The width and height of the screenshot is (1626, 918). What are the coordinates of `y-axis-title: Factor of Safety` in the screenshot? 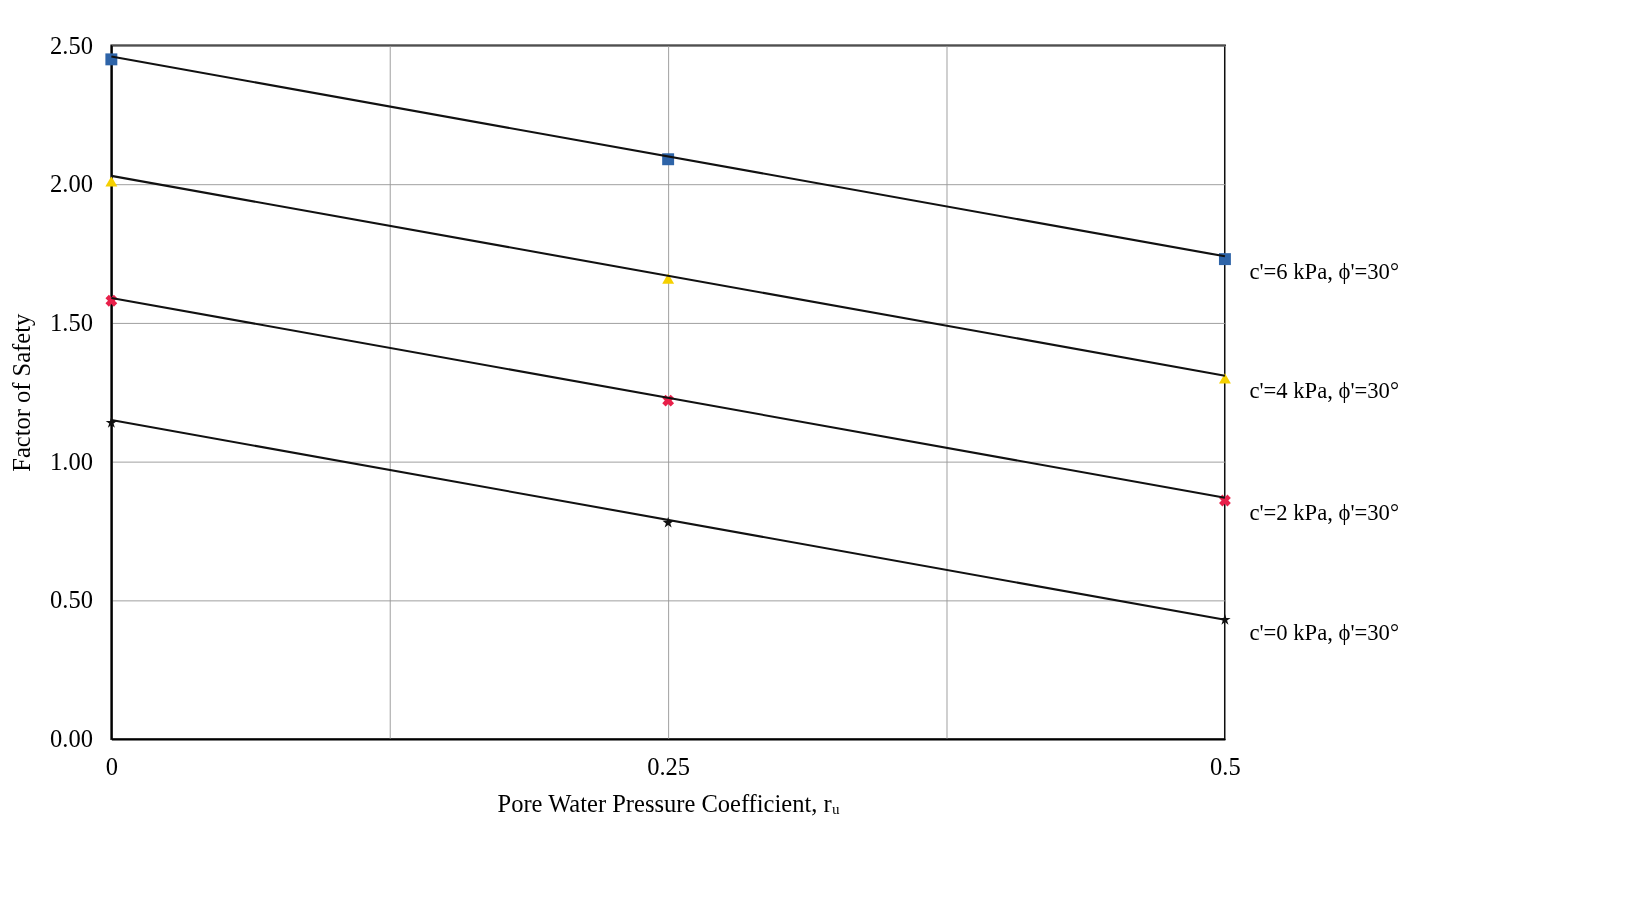 It's located at (22, 392).